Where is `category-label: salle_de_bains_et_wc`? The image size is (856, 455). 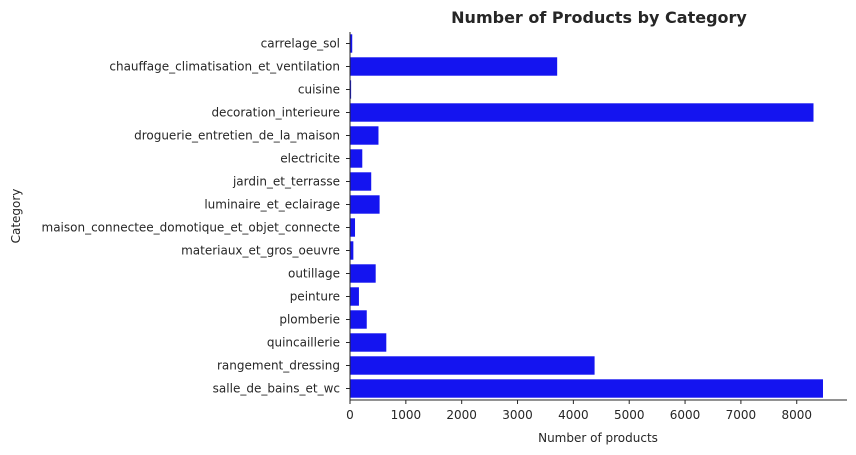
category-label: salle_de_bains_et_wc is located at coordinates (276, 389).